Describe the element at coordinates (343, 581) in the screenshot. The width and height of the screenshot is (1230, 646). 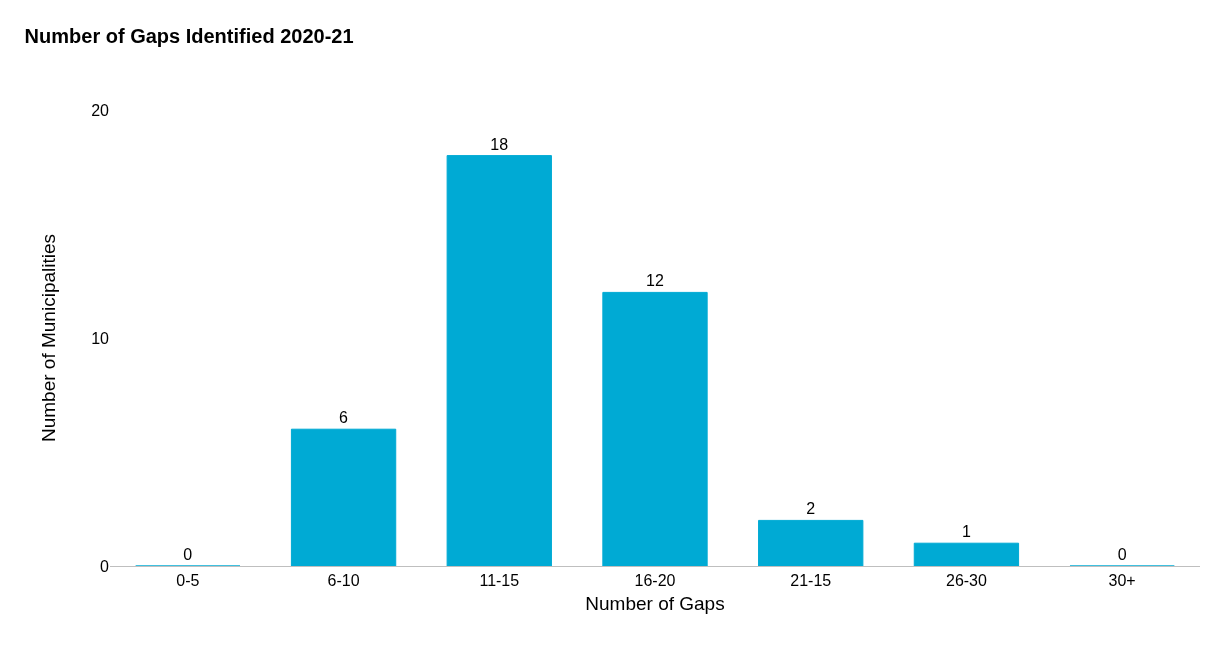
I see `x-tick-label: 6-10` at that location.